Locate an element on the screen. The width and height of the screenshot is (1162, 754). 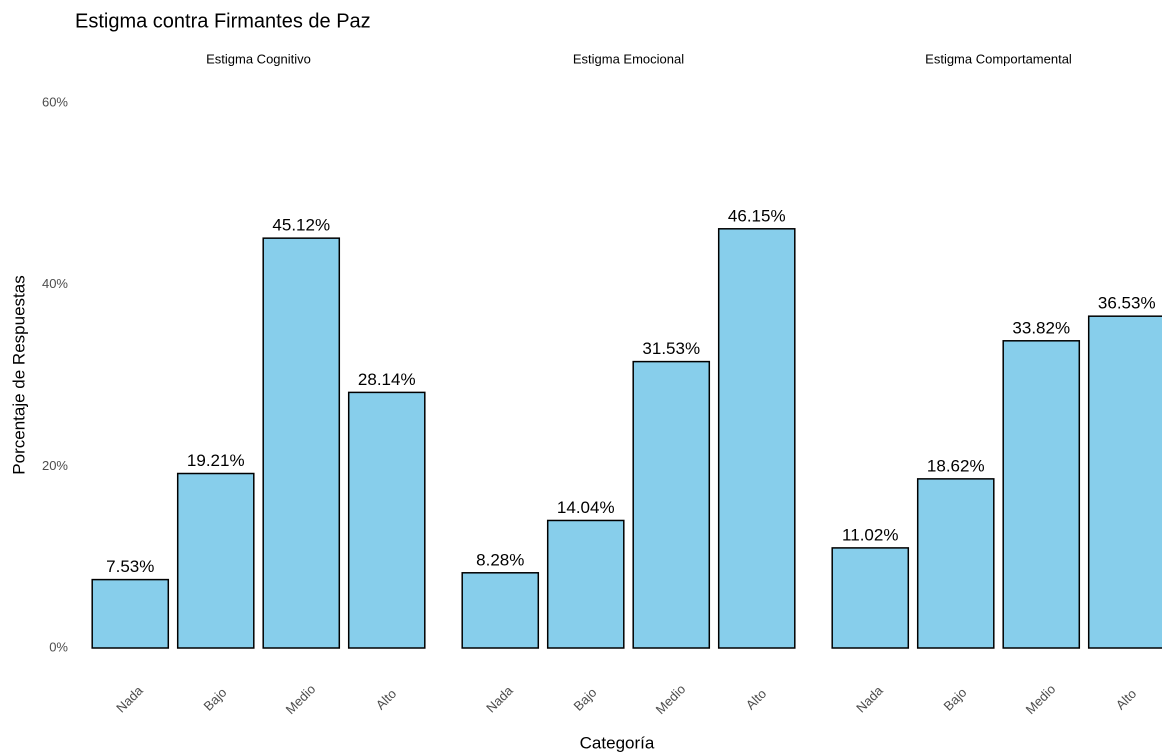
value-label: 36.53% is located at coordinates (1127, 303).